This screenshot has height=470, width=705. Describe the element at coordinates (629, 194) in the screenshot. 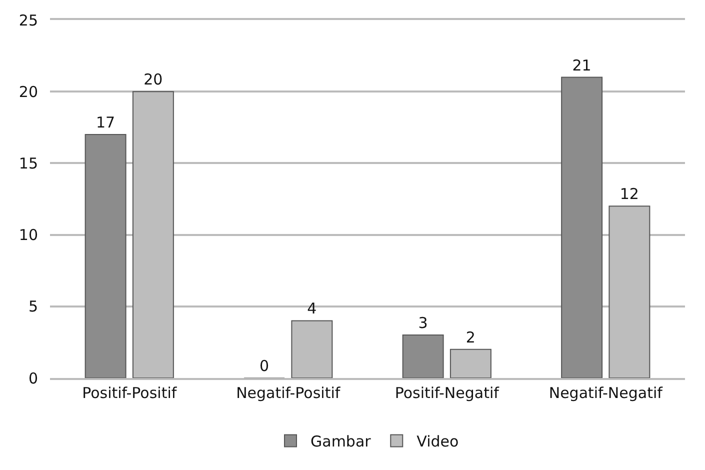

I see `data-label: 12` at that location.